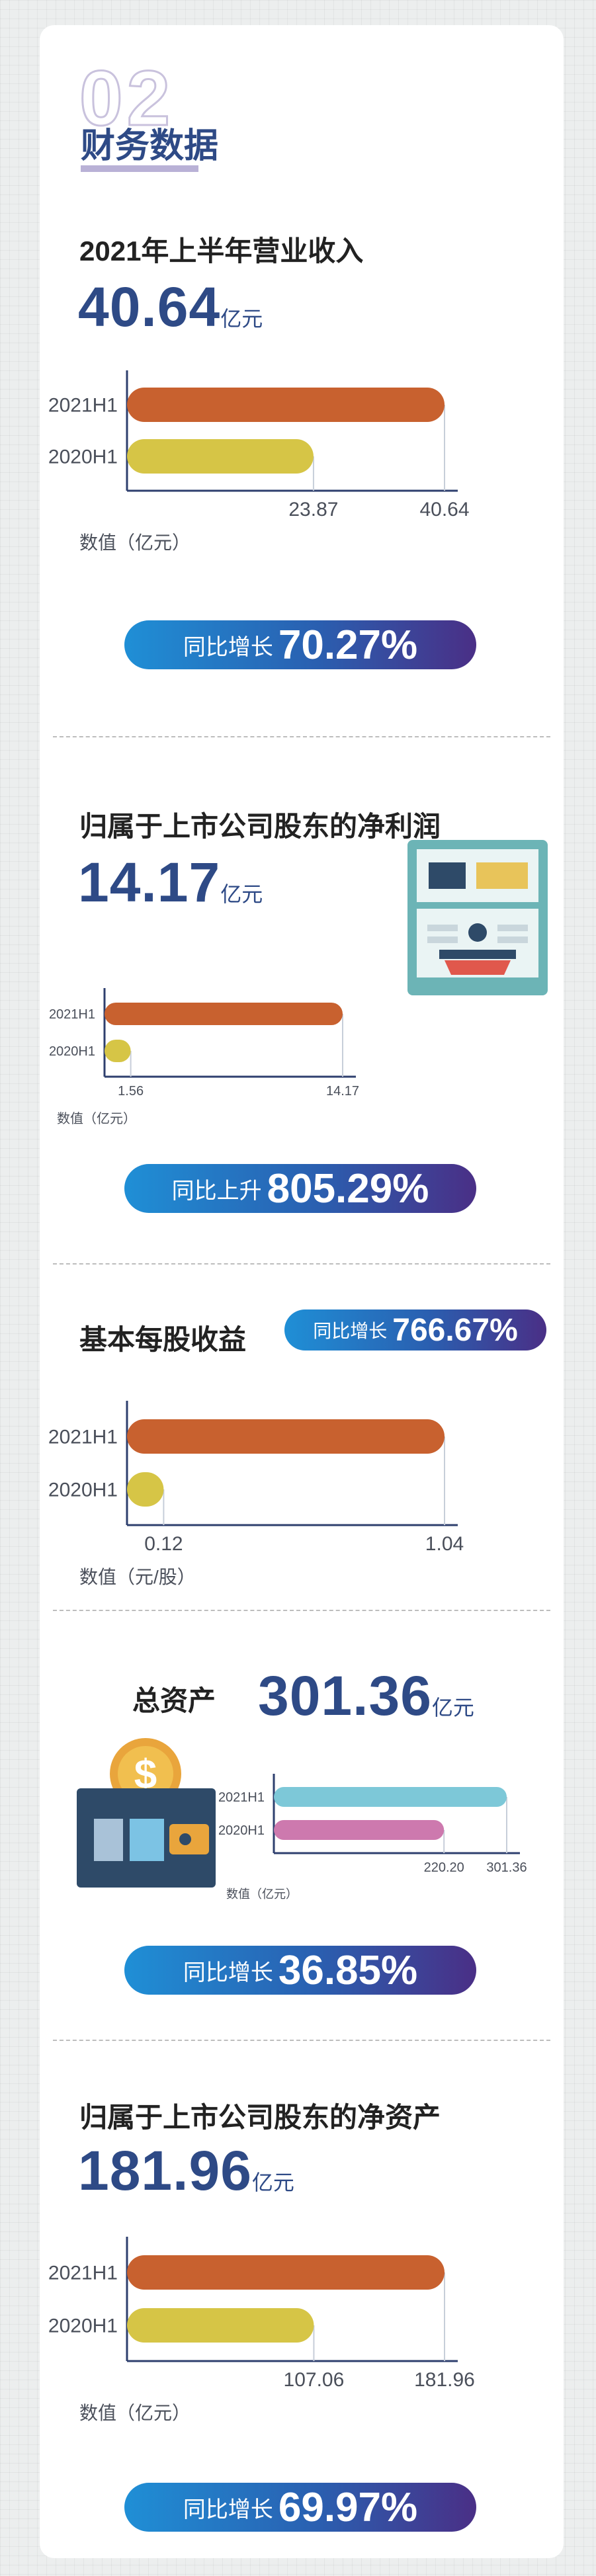 This screenshot has height=2576, width=596. What do you see at coordinates (126, 98) in the screenshot?
I see `section-number: 02` at bounding box center [126, 98].